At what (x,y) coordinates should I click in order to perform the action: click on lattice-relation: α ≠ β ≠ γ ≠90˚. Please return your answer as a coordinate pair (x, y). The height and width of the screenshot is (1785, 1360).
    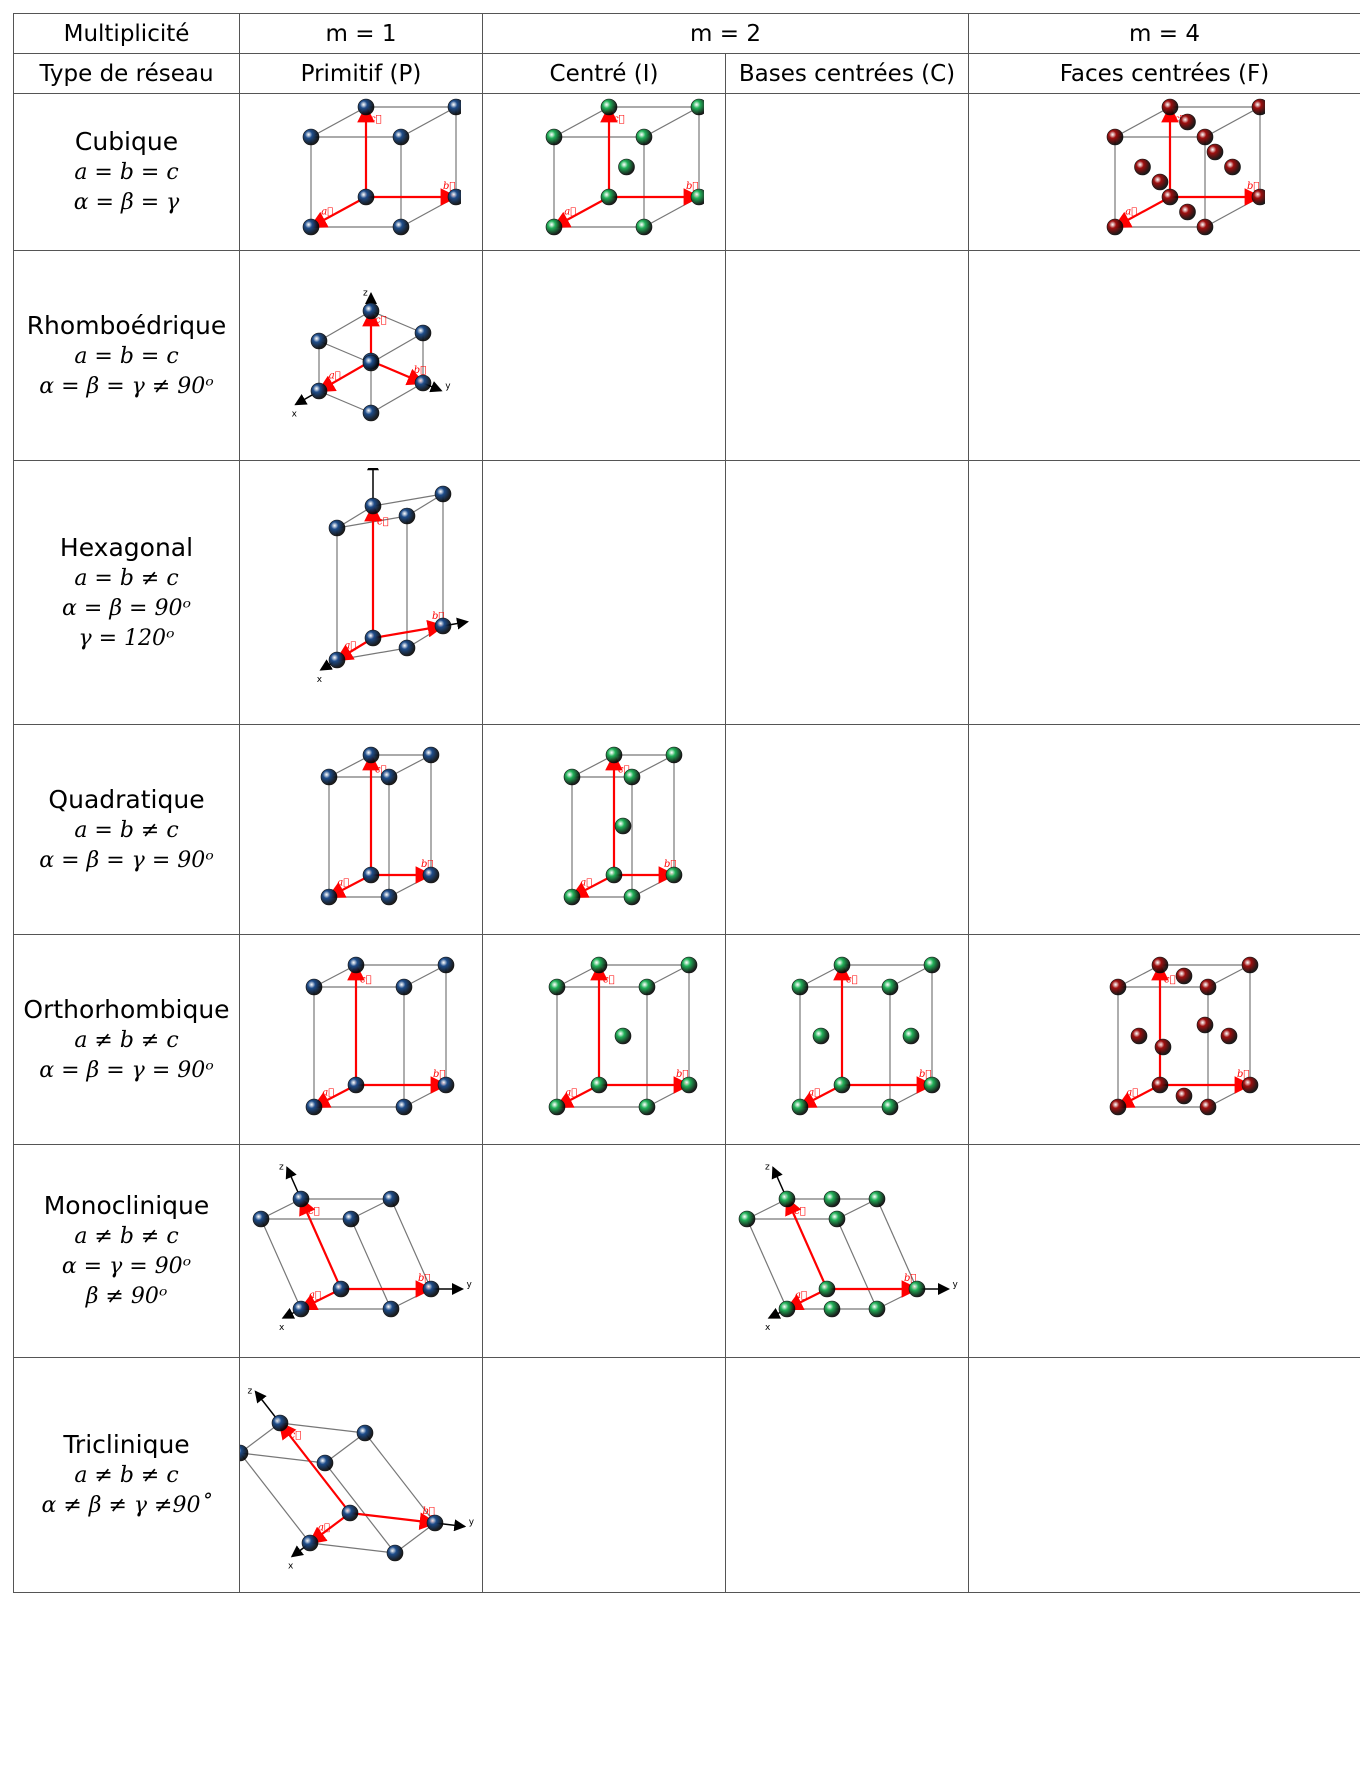
    Looking at the image, I should click on (126, 1505).